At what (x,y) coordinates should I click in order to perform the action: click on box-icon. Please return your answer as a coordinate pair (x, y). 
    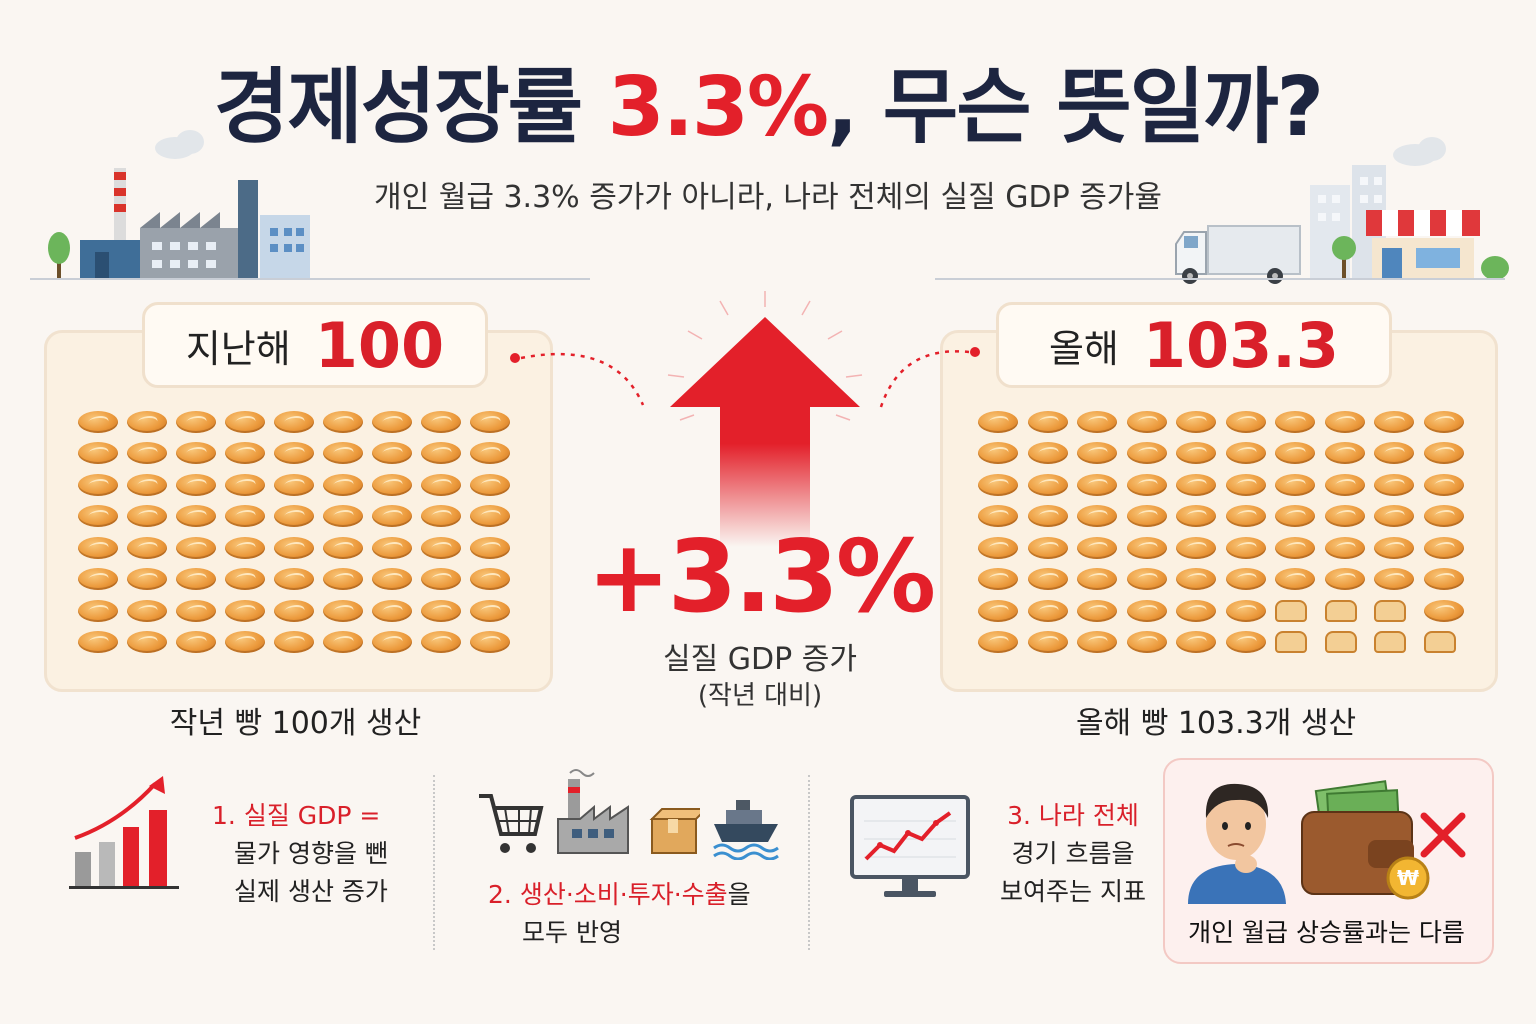
    Looking at the image, I should click on (674, 831).